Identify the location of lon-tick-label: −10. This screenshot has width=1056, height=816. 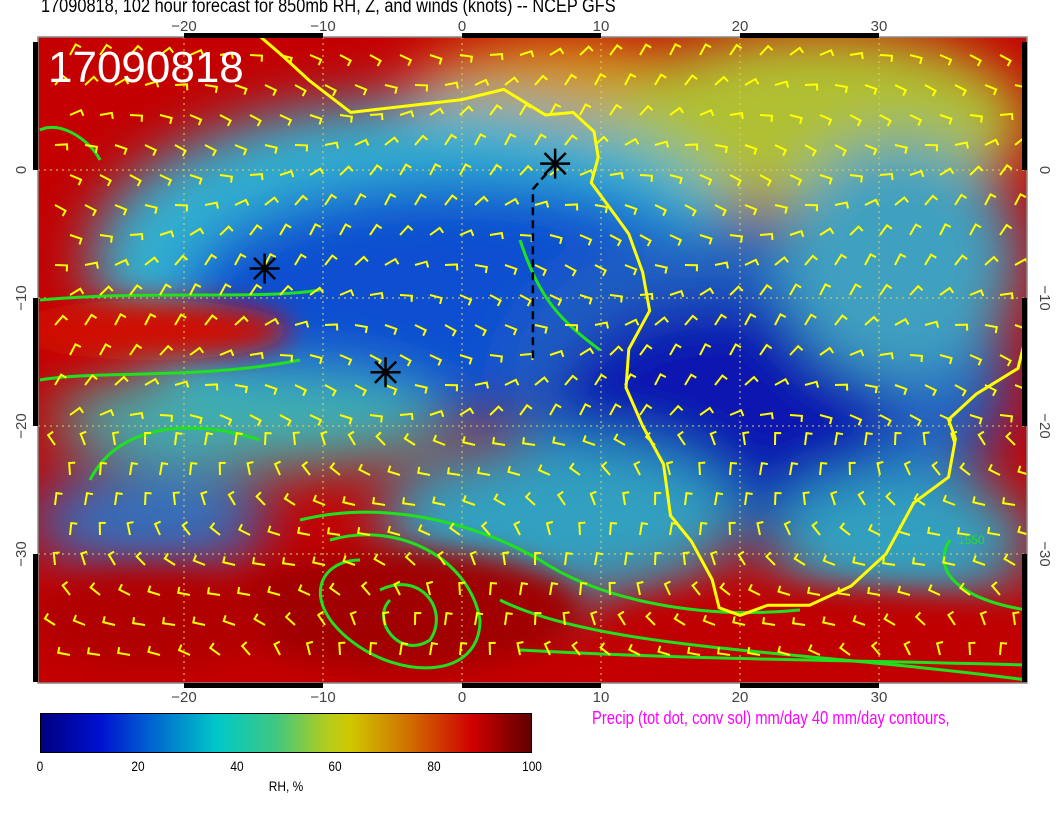
(322, 26).